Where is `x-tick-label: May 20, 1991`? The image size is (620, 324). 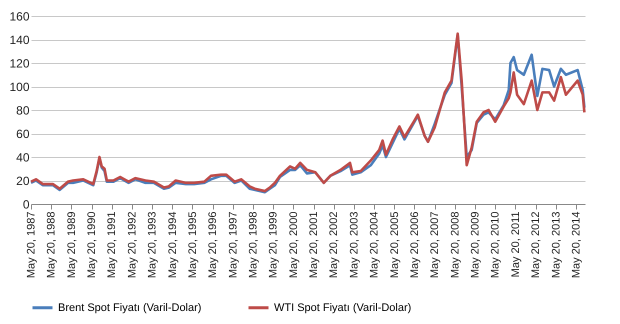
x-tick-label: May 20, 1991 is located at coordinates (112, 245).